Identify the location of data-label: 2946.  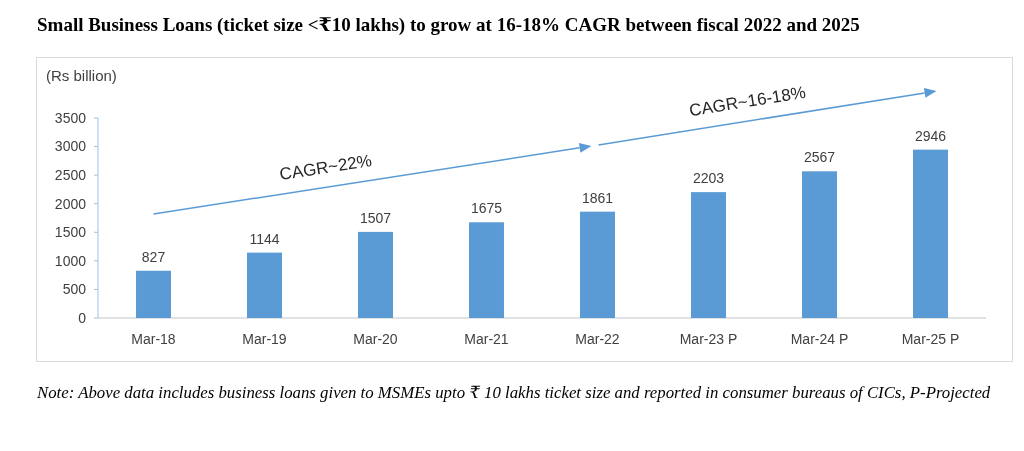
(930, 135).